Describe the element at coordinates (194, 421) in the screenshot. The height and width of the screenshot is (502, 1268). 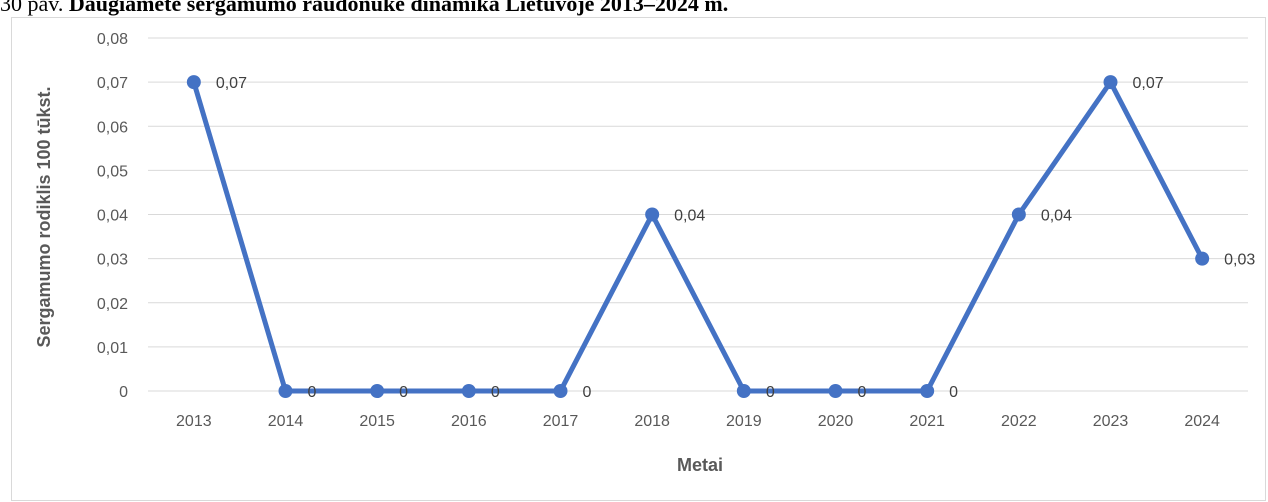
I see `x-tick-label: 2013` at that location.